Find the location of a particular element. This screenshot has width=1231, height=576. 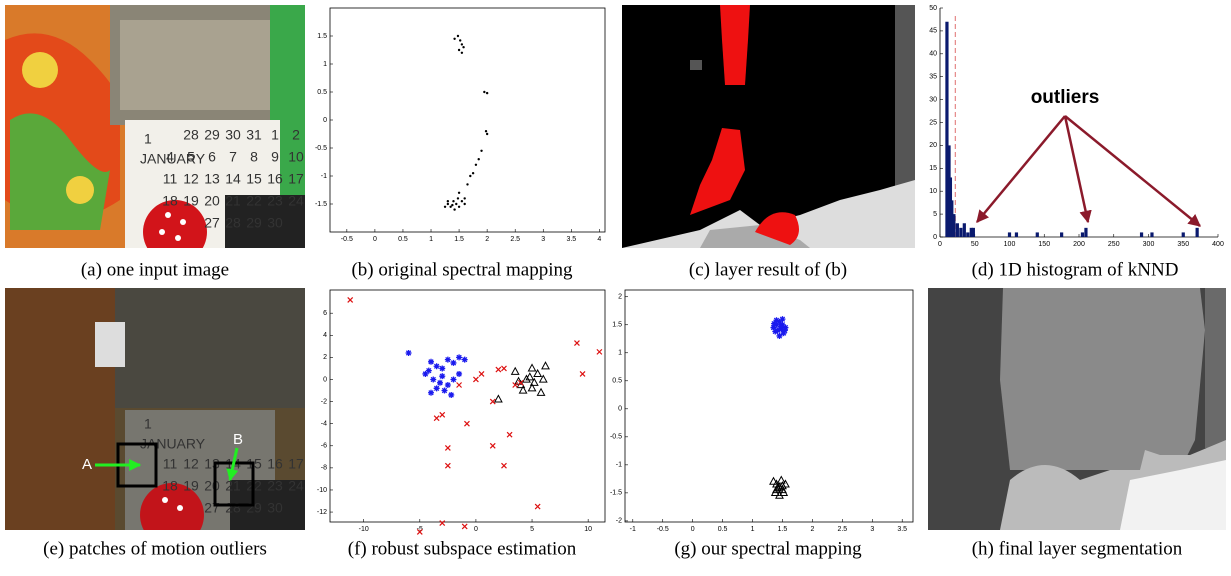

calendar-day: 5 is located at coordinates (191, 157).